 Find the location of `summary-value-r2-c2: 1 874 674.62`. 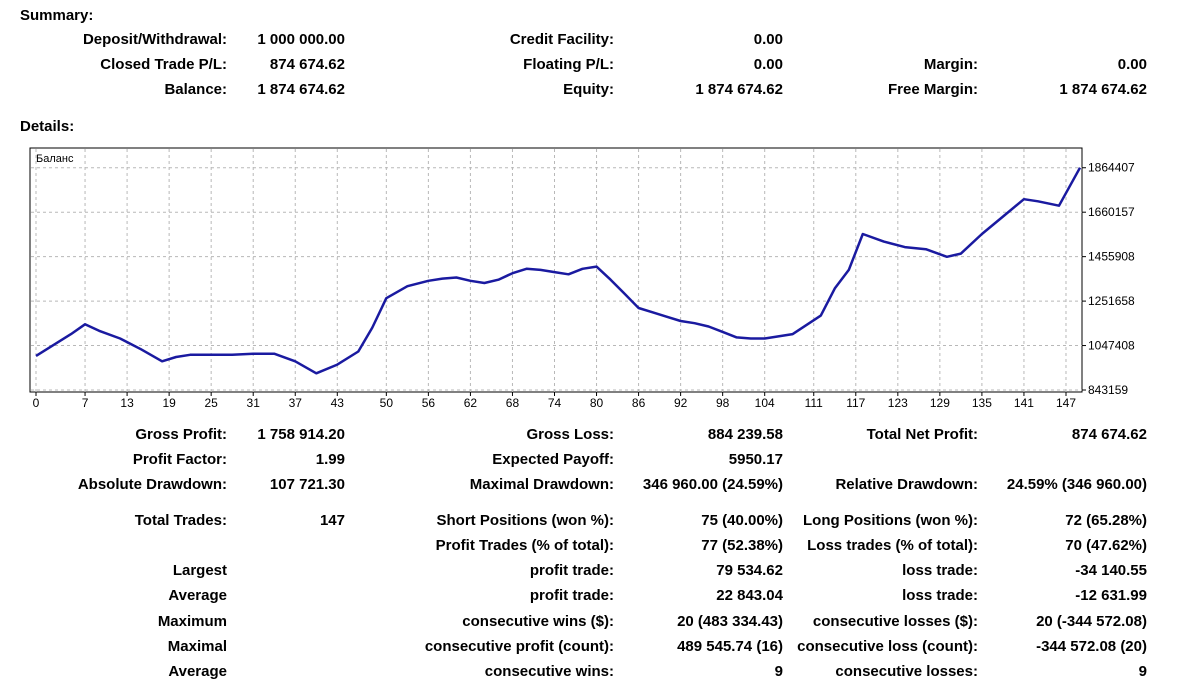

summary-value-r2-c2: 1 874 674.62 is located at coordinates (1103, 89).